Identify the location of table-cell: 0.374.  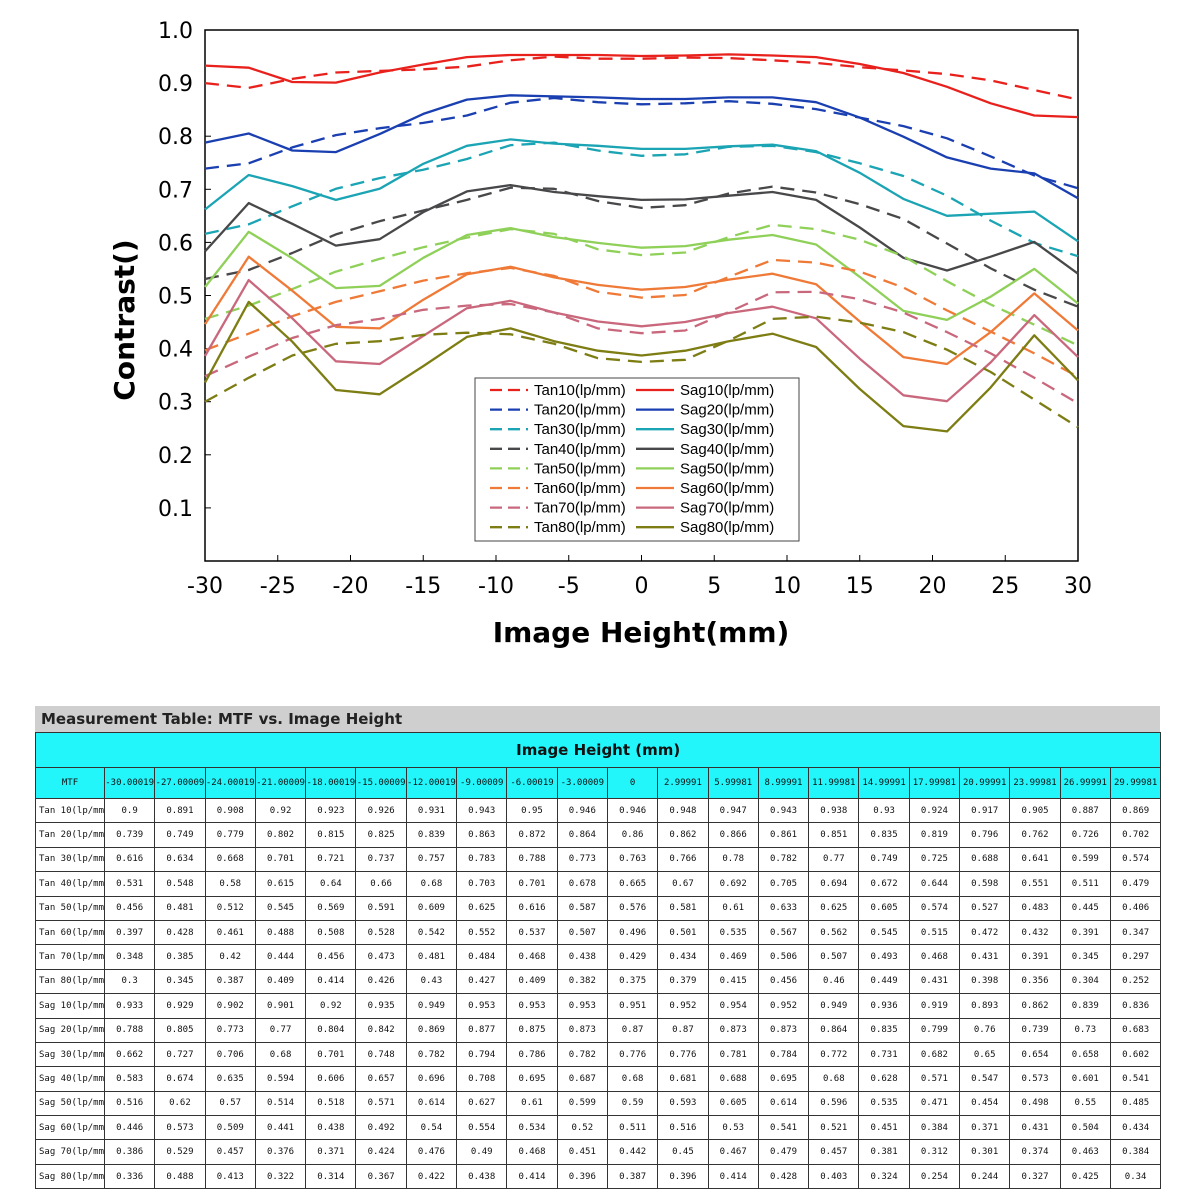
(1035, 1152).